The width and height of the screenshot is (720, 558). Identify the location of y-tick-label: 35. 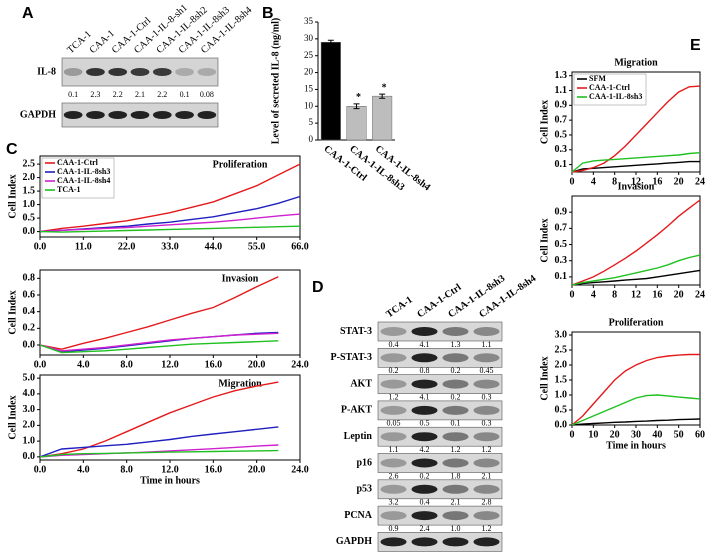
(309, 21).